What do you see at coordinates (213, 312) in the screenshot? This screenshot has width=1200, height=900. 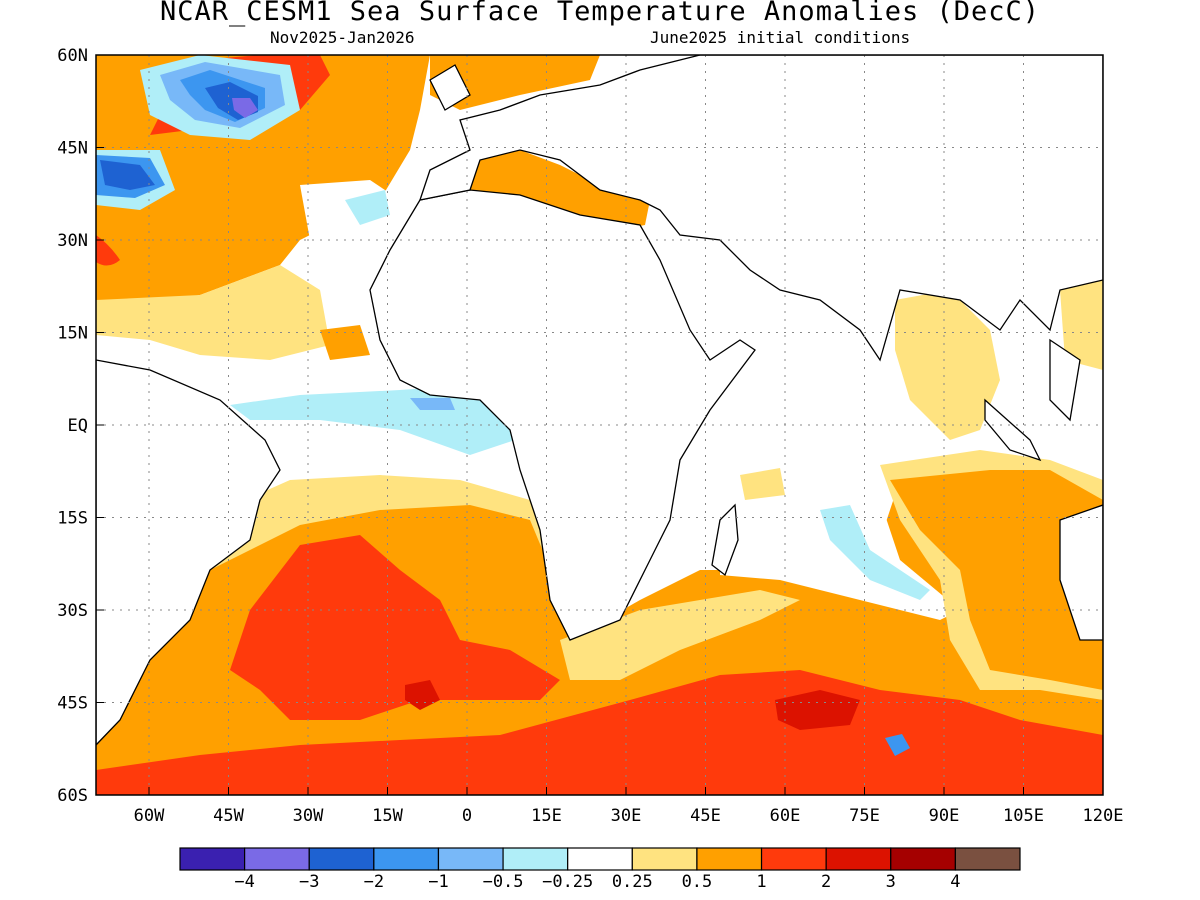 I see `shade-yellow-band` at bounding box center [213, 312].